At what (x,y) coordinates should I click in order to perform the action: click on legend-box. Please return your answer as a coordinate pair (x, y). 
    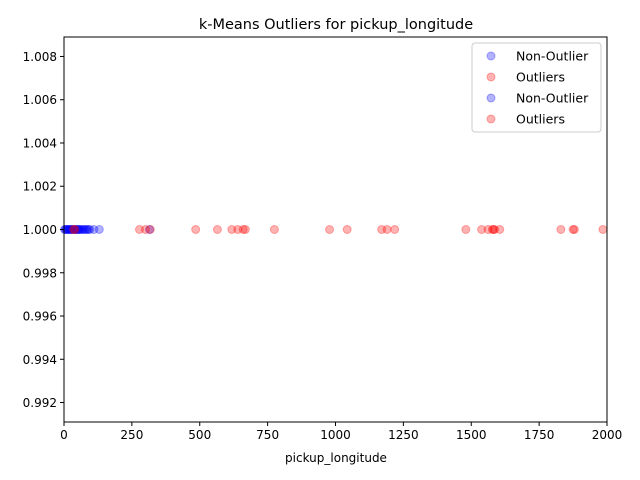
    Looking at the image, I should click on (536, 87).